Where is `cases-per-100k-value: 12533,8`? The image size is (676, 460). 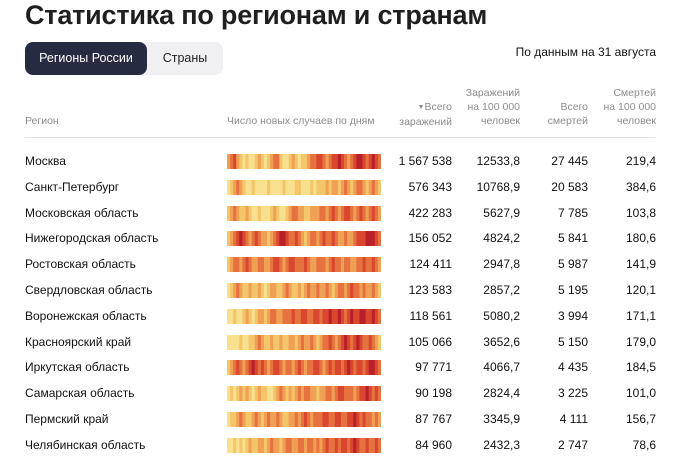
cases-per-100k-value: 12533,8 is located at coordinates (498, 161).